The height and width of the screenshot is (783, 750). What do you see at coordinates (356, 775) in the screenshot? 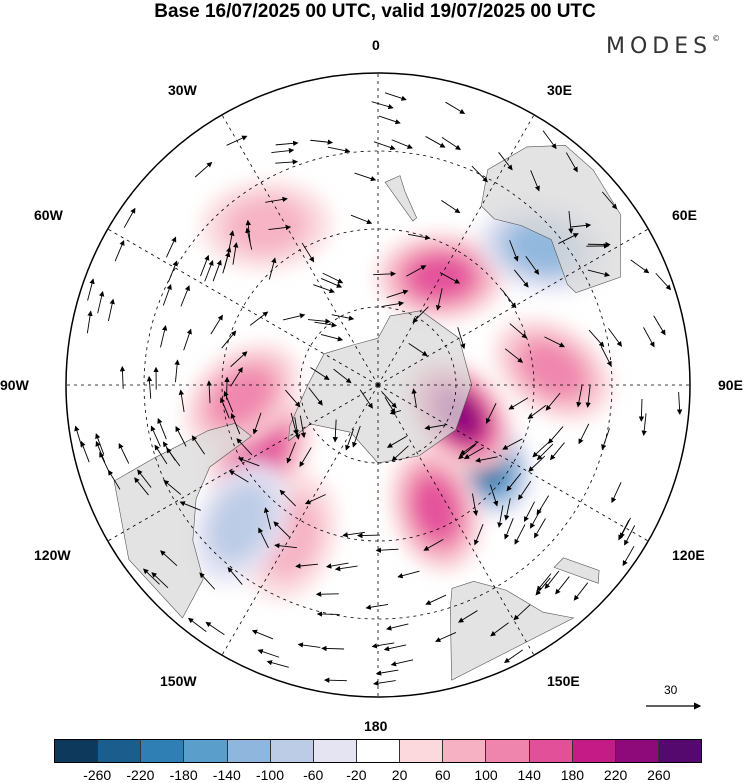
I see `colorbar-tick-label: -20` at bounding box center [356, 775].